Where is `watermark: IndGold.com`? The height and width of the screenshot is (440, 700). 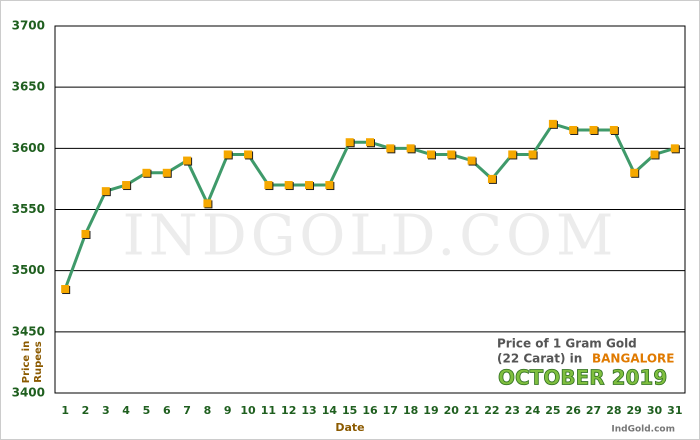
watermark: IndGold.com is located at coordinates (370, 236).